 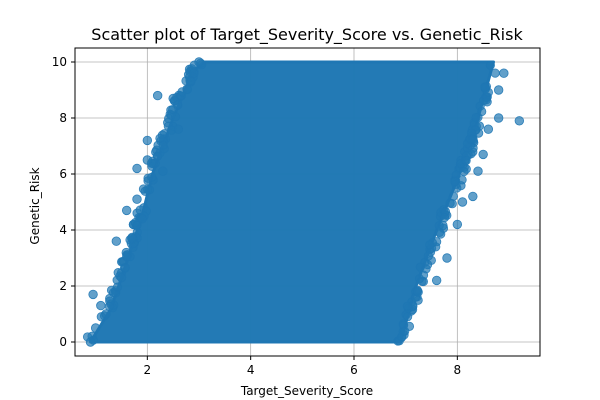 What do you see at coordinates (35, 205) in the screenshot?
I see `y-axis-label: Genetic_Risk` at bounding box center [35, 205].